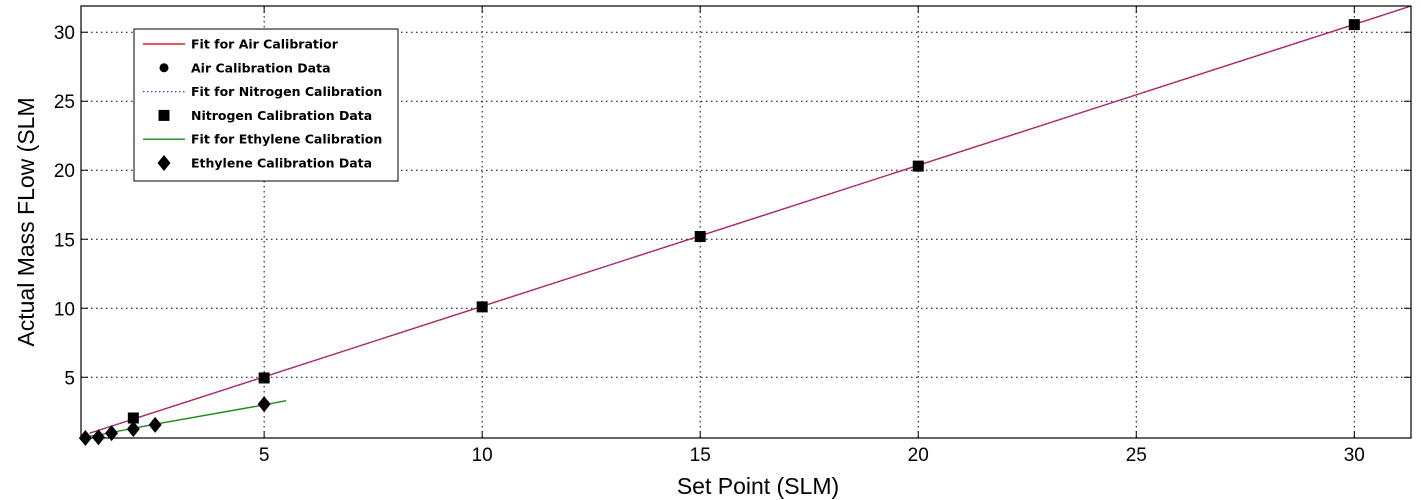 The width and height of the screenshot is (1421, 500). Describe the element at coordinates (64, 102) in the screenshot. I see `y-tick-label: 25` at that location.